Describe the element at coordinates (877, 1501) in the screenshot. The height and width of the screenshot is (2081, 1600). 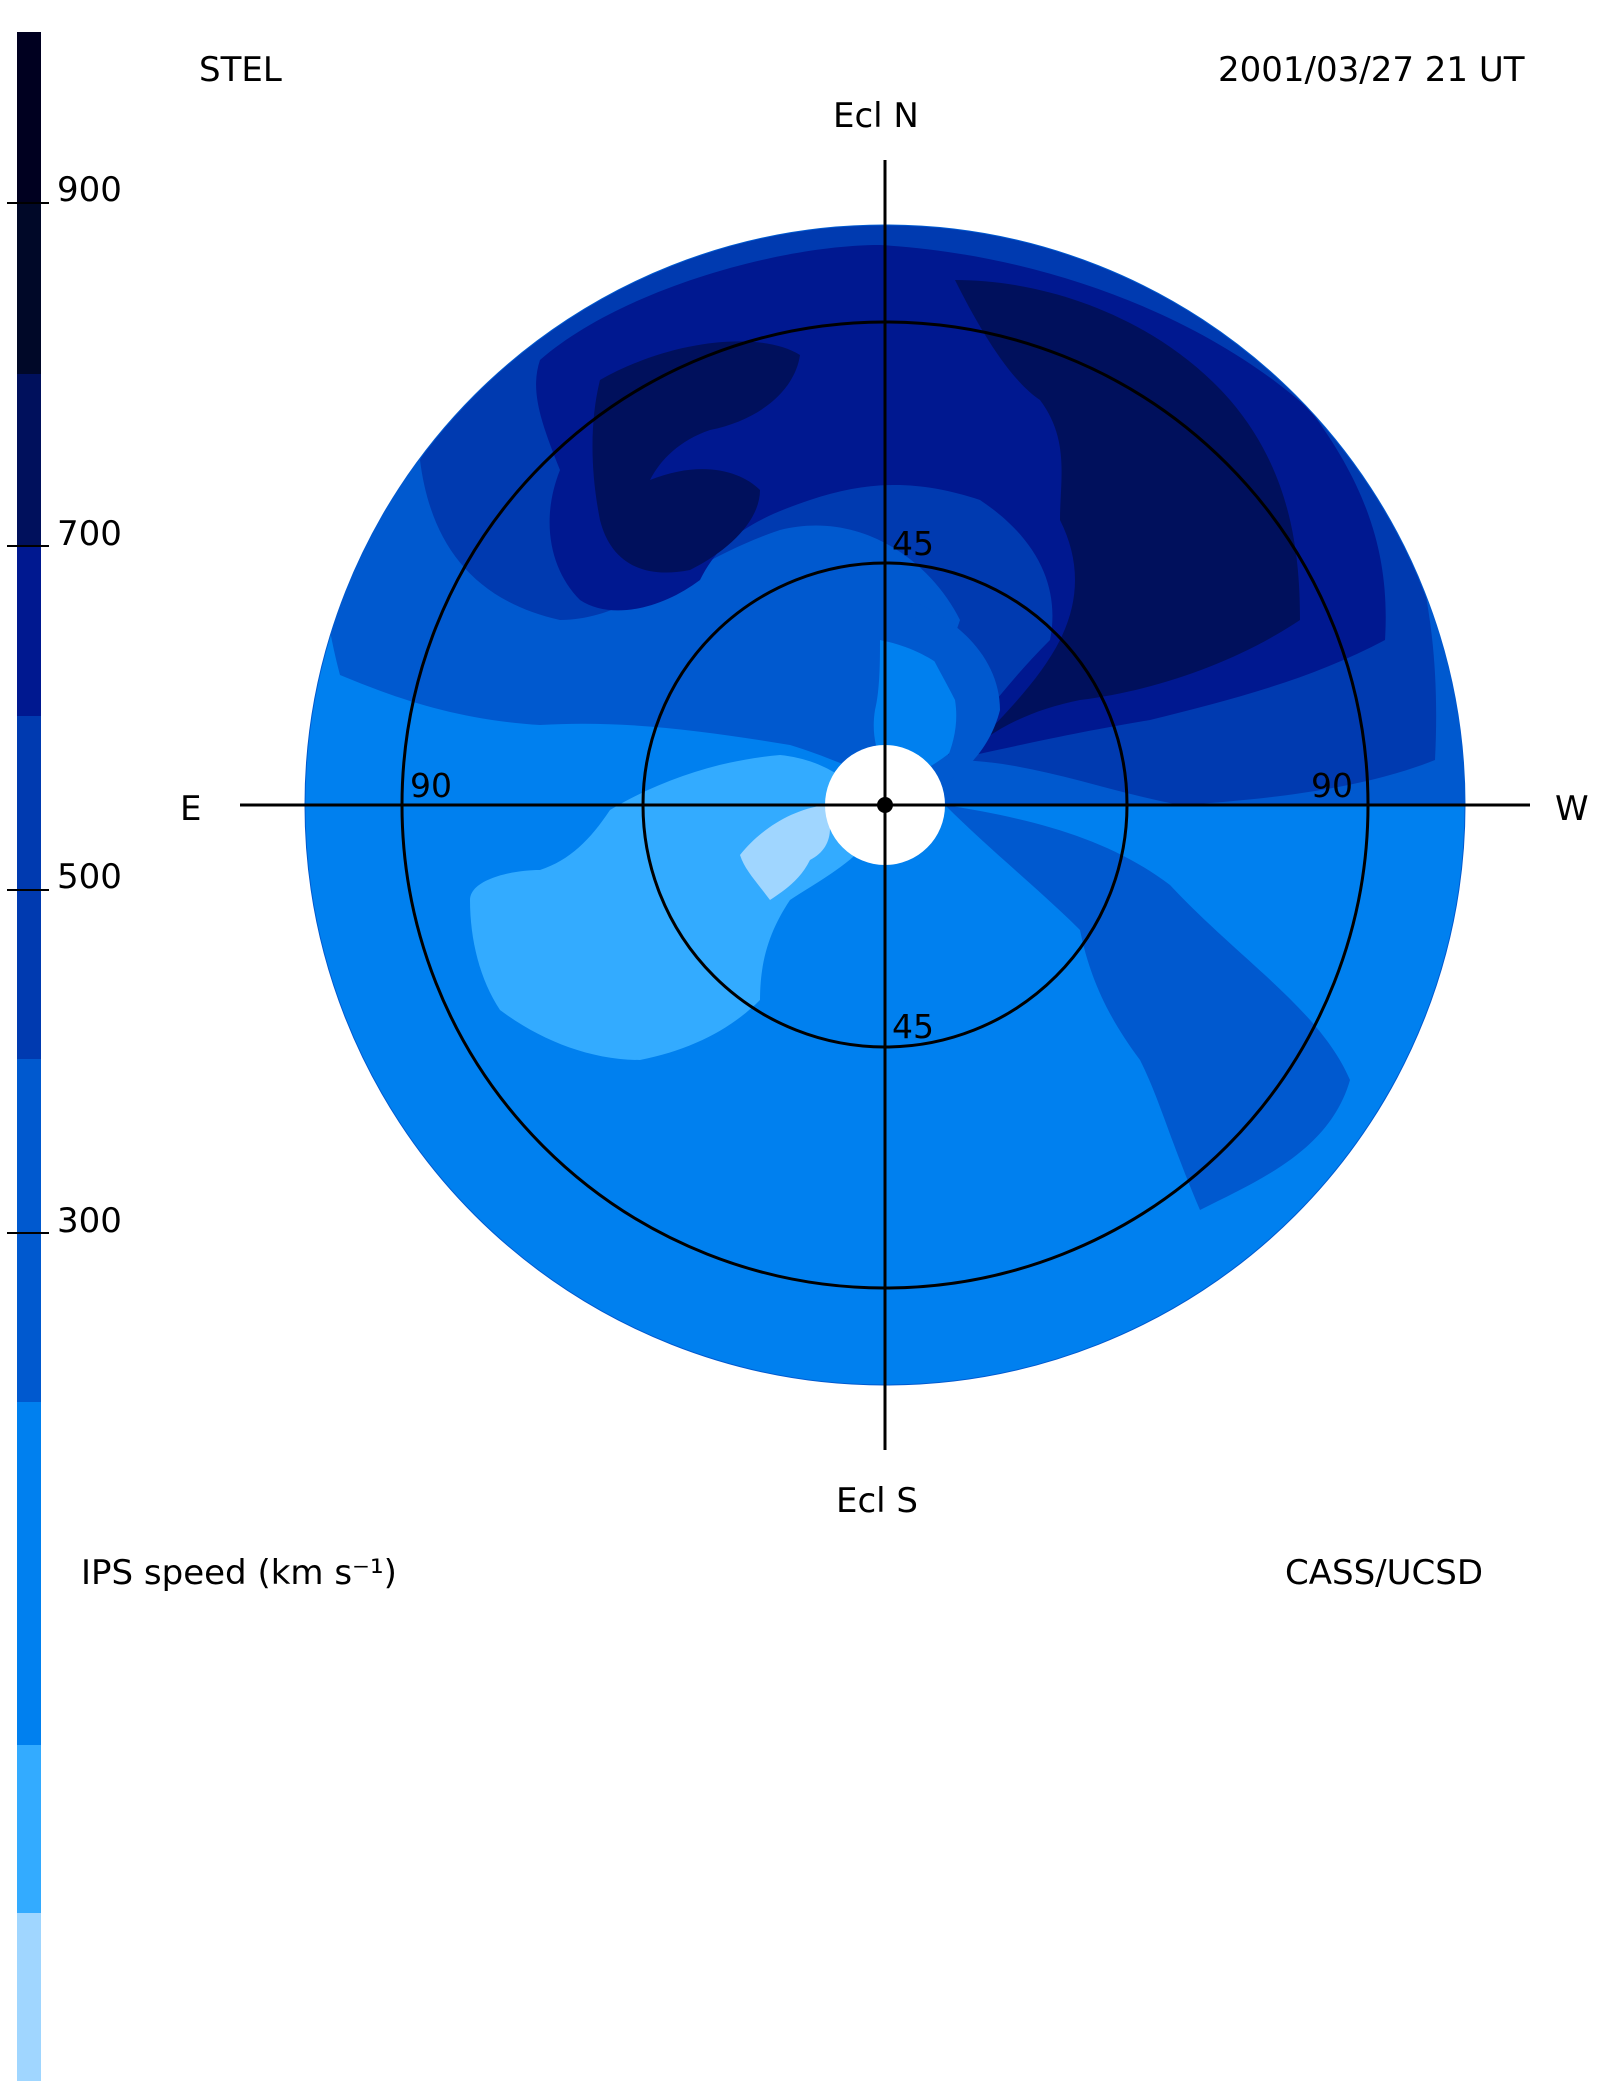
I see `direction-south-label: Ecl S` at that location.